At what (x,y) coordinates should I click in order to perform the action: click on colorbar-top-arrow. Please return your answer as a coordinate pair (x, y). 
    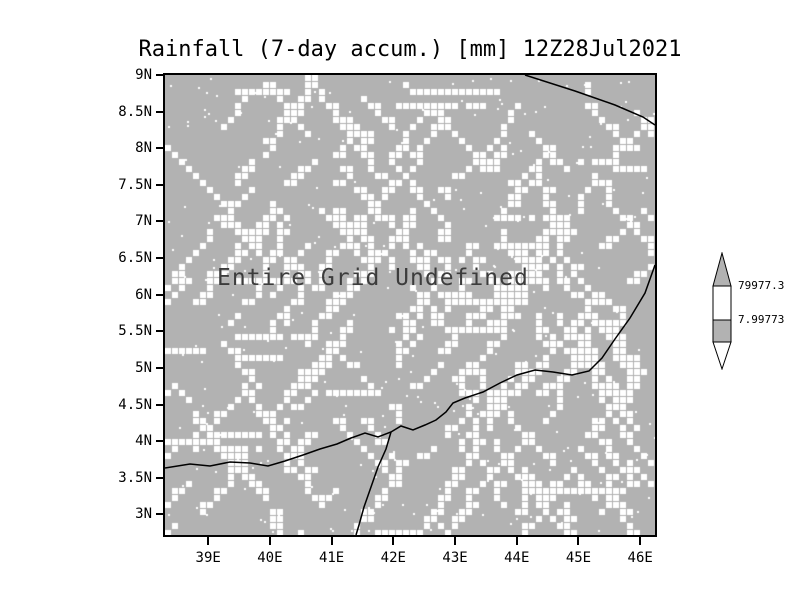
    Looking at the image, I should click on (722, 269).